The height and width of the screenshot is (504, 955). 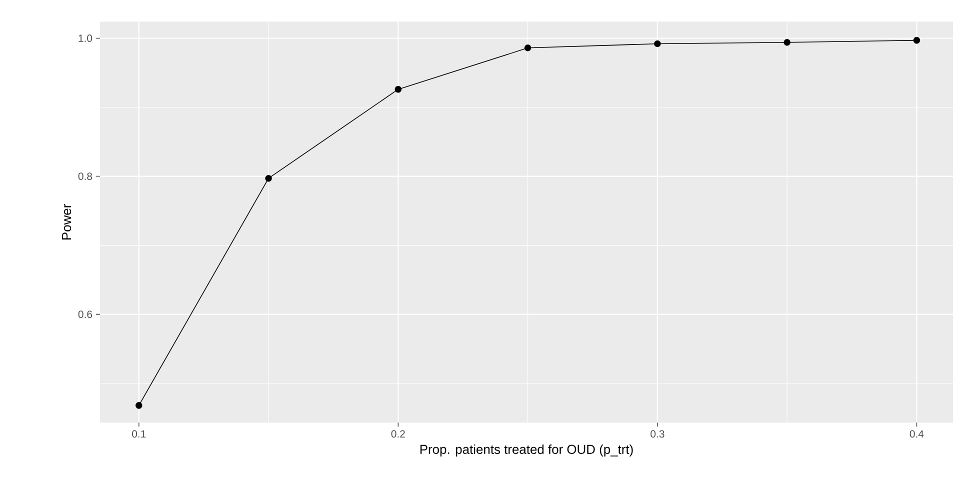 What do you see at coordinates (85, 38) in the screenshot?
I see `y-tick-label: 1.0` at bounding box center [85, 38].